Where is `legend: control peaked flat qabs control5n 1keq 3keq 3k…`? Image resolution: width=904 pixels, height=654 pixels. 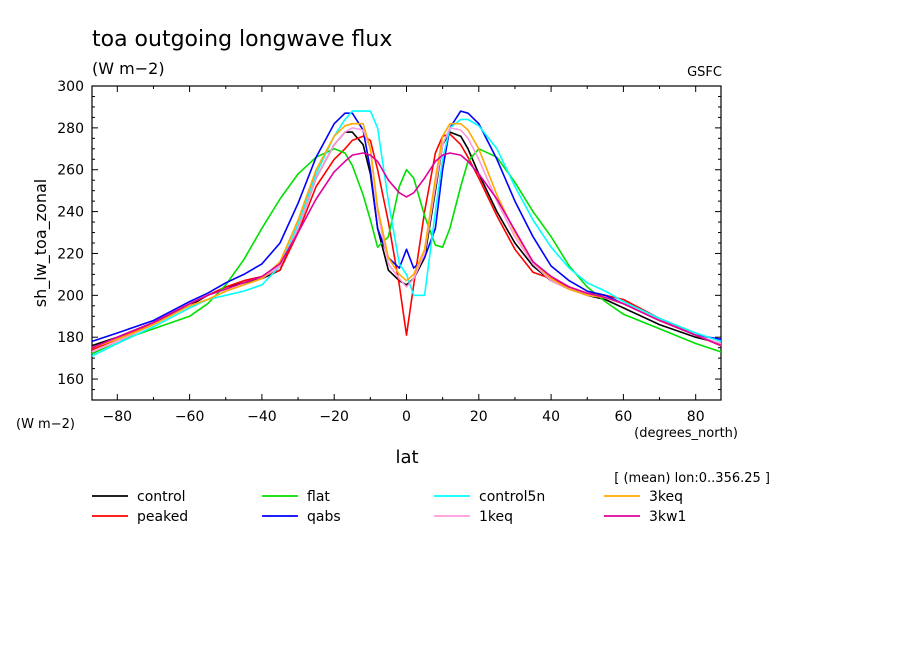
legend: control peaked flat qabs control5n 1keq 3keq 3k… is located at coordinates (389, 507).